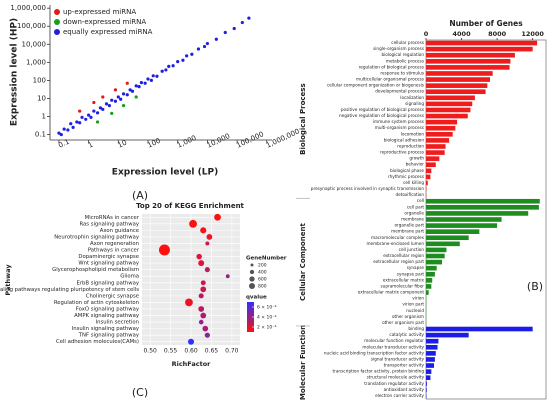 This screenshot has width=550, height=405. Describe the element at coordinates (140, 392) in the screenshot. I see `panel-label: (C)` at that location.